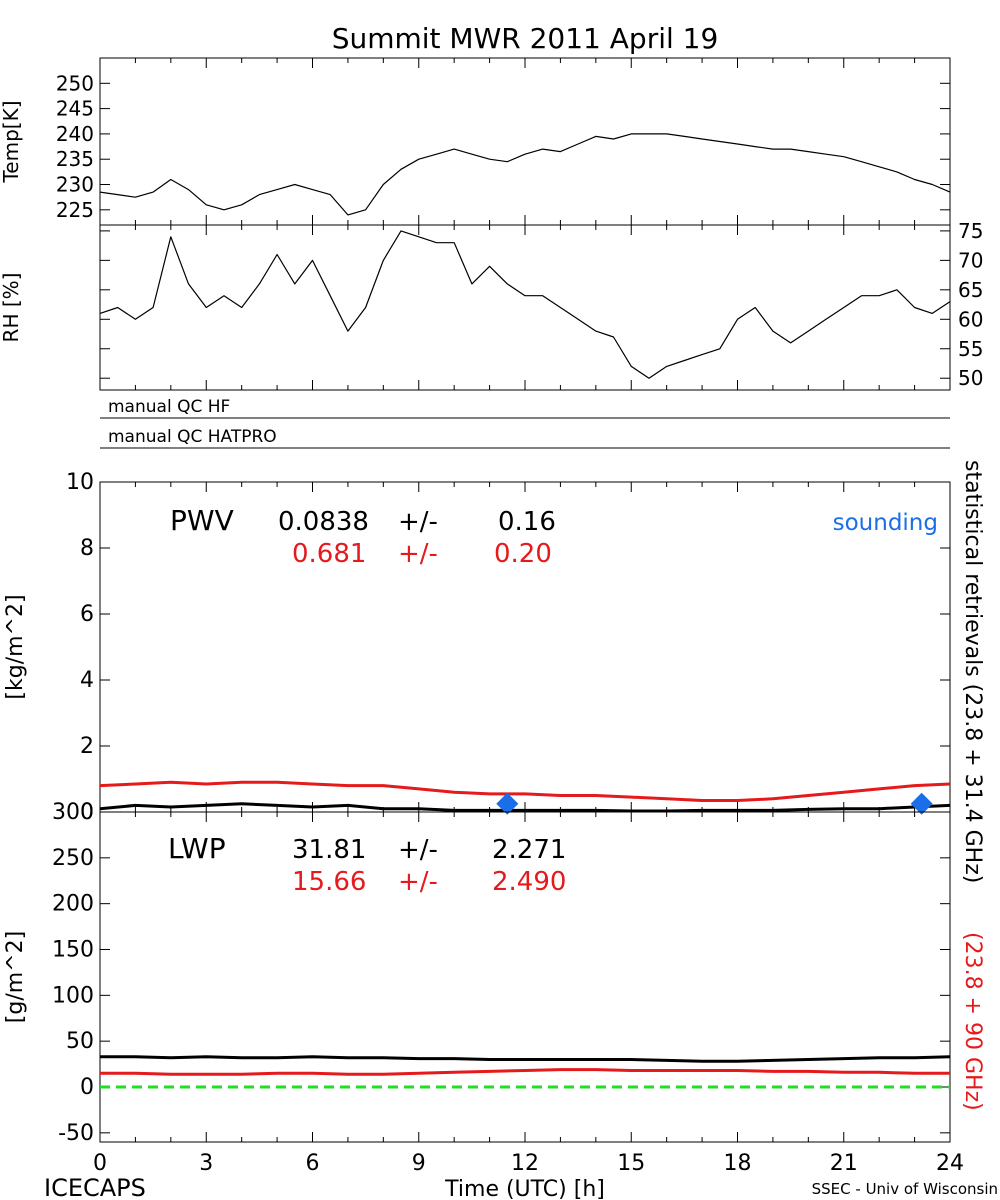 The image size is (1000, 1200). What do you see at coordinates (73, 995) in the screenshot?
I see `y-tick-label: 100` at bounding box center [73, 995].